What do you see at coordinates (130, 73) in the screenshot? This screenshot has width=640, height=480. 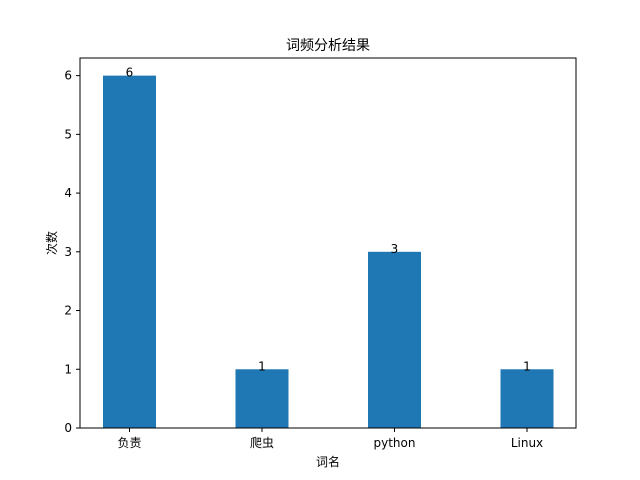 I see `data-label-0: 6` at bounding box center [130, 73].